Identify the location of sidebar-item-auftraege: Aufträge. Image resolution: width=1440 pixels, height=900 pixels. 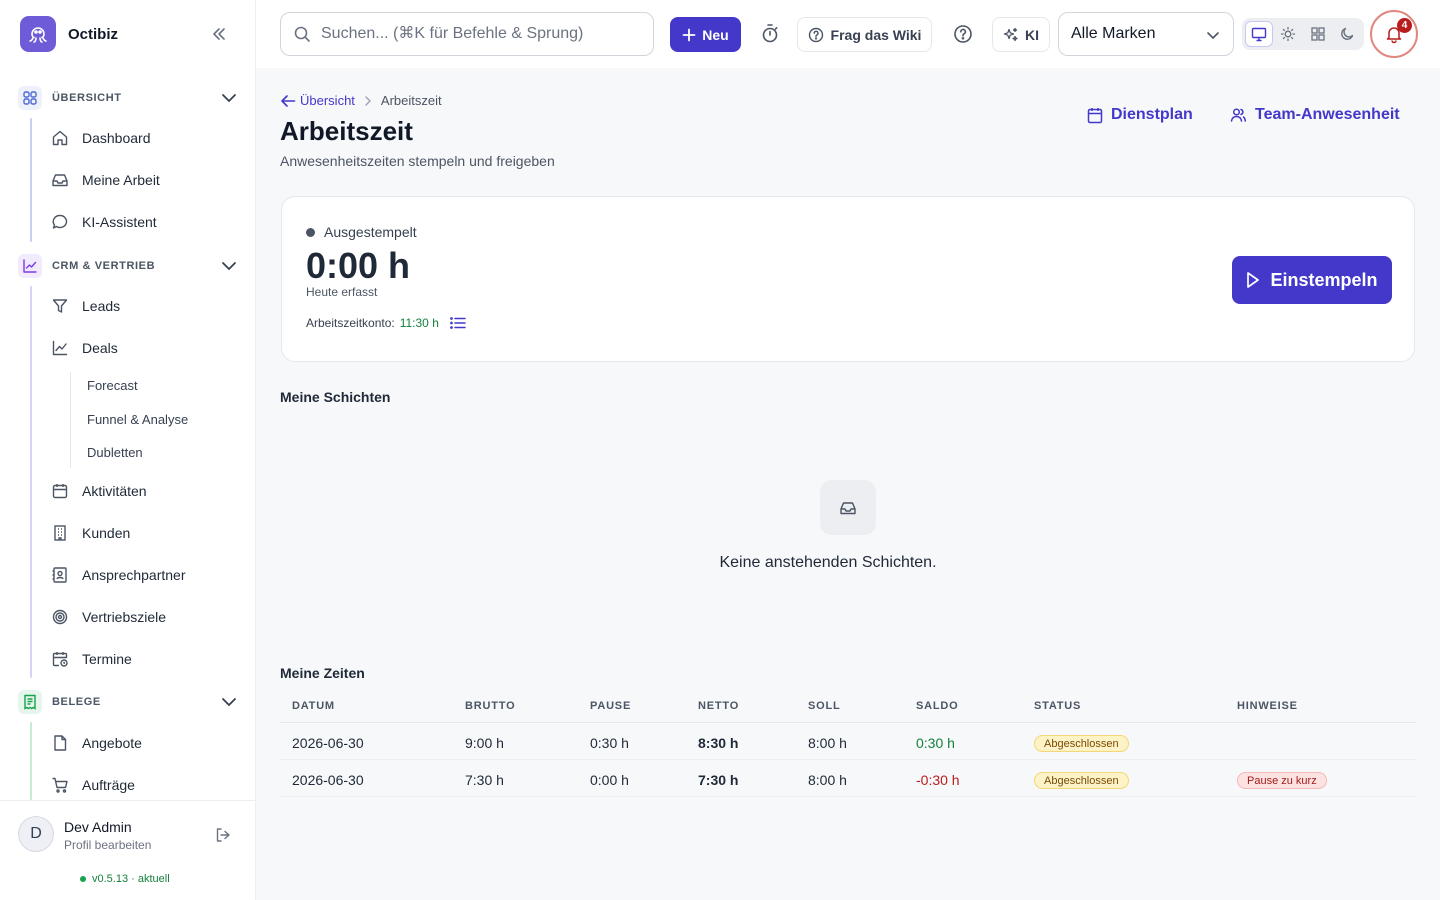
(92, 785).